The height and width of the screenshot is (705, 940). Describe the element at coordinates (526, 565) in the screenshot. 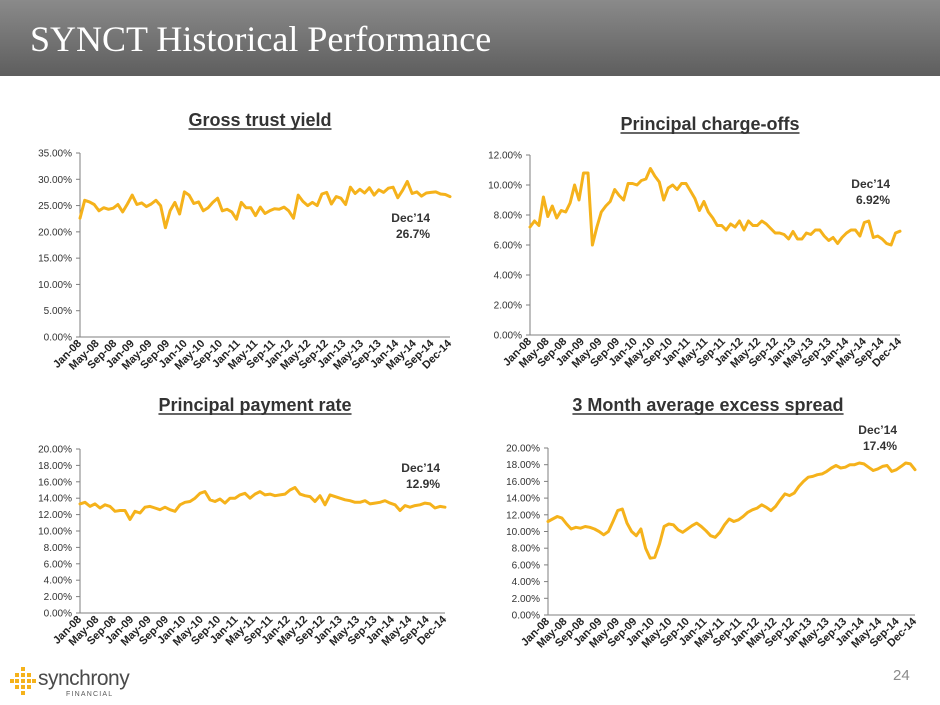

I see `y-tick-label: 6.00%` at that location.